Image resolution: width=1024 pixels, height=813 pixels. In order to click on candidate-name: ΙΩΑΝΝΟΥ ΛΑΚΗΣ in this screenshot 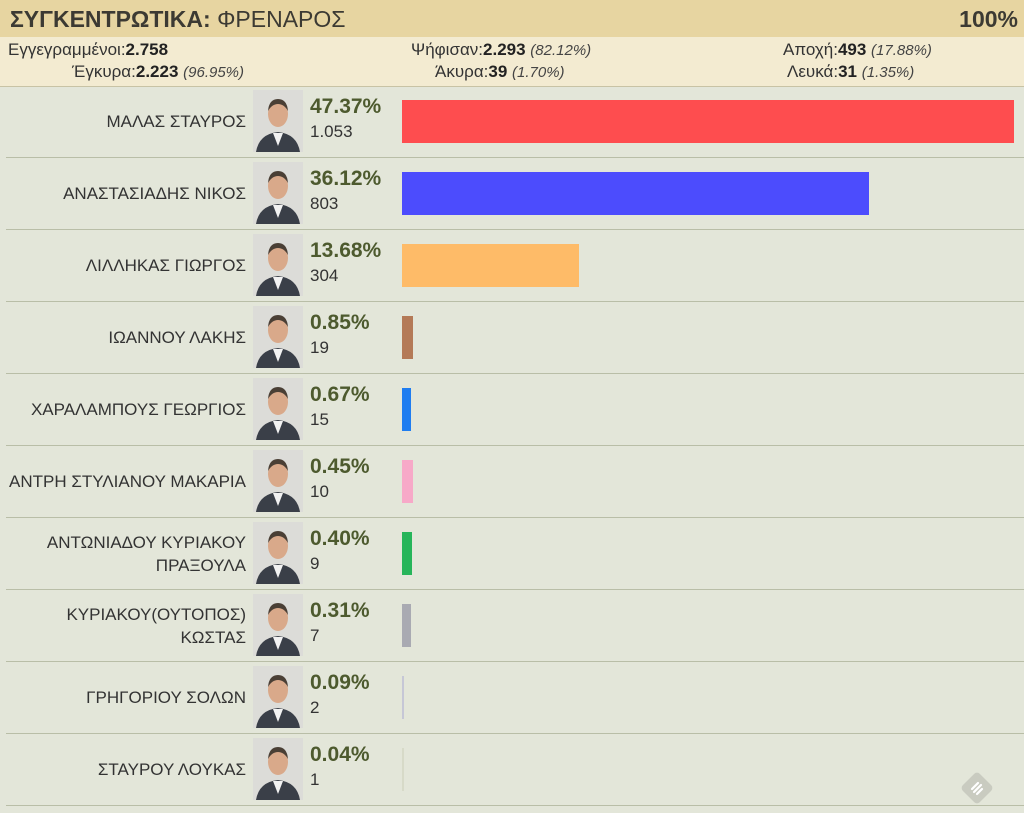, I will do `click(126, 337)`.